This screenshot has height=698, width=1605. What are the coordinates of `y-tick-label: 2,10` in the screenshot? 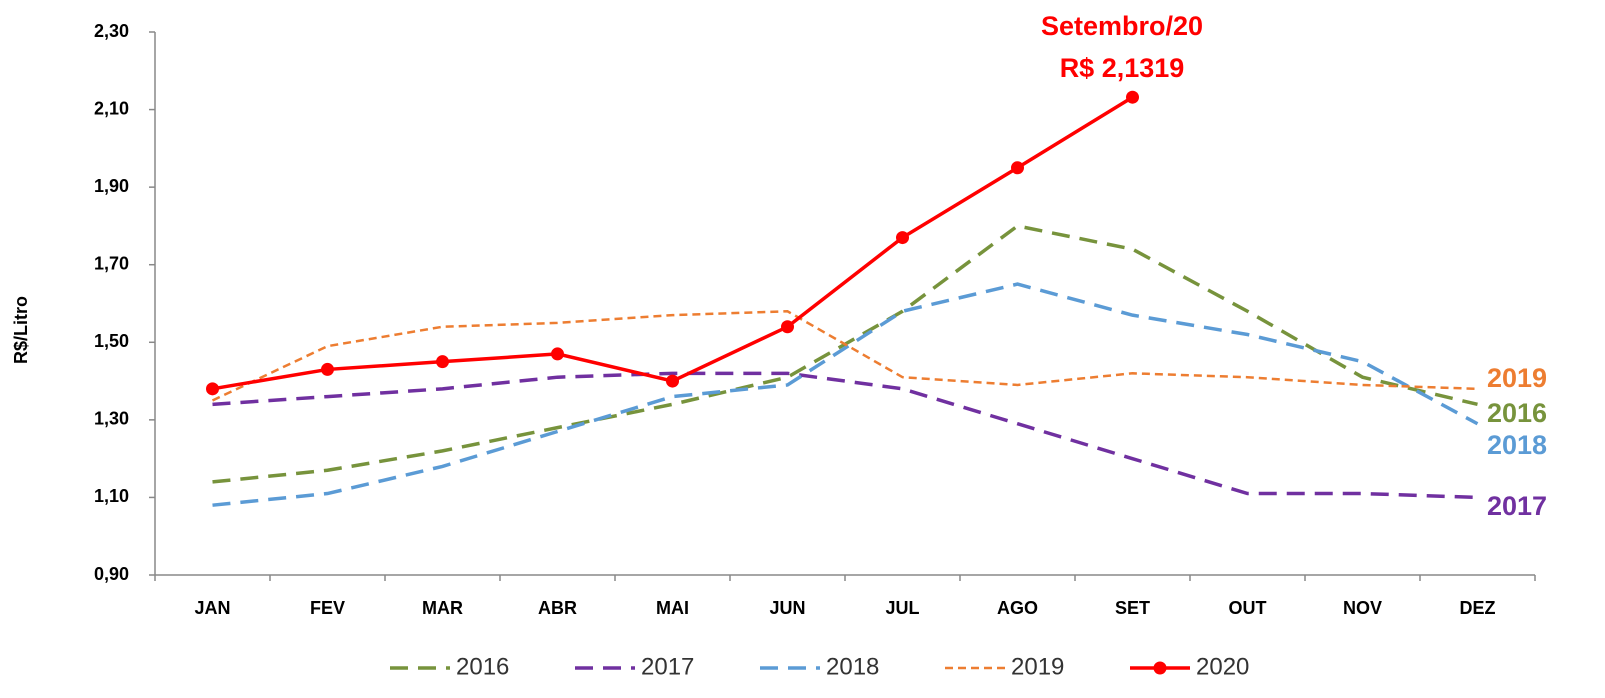 It's located at (111, 108).